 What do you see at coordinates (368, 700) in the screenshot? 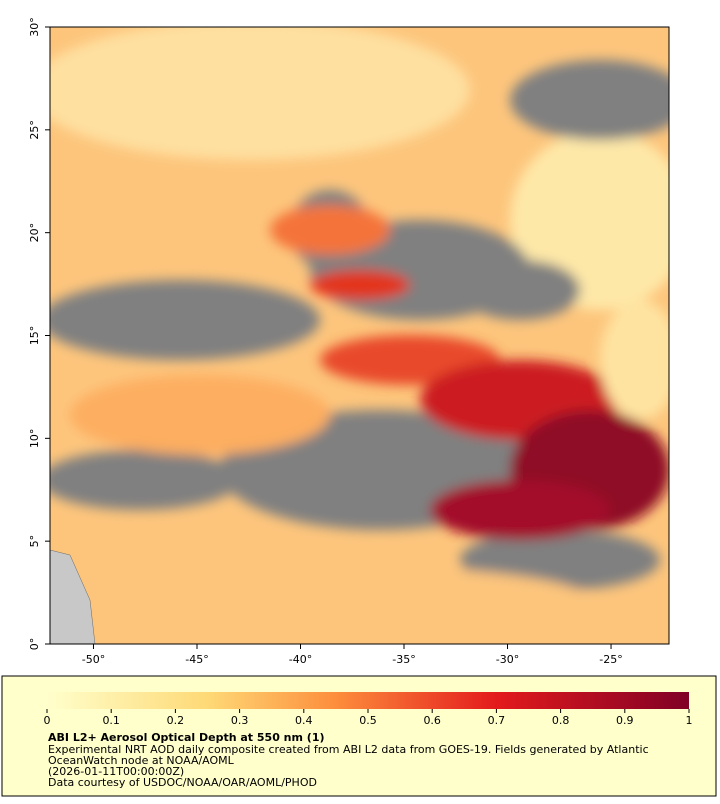
I see `colorbar` at bounding box center [368, 700].